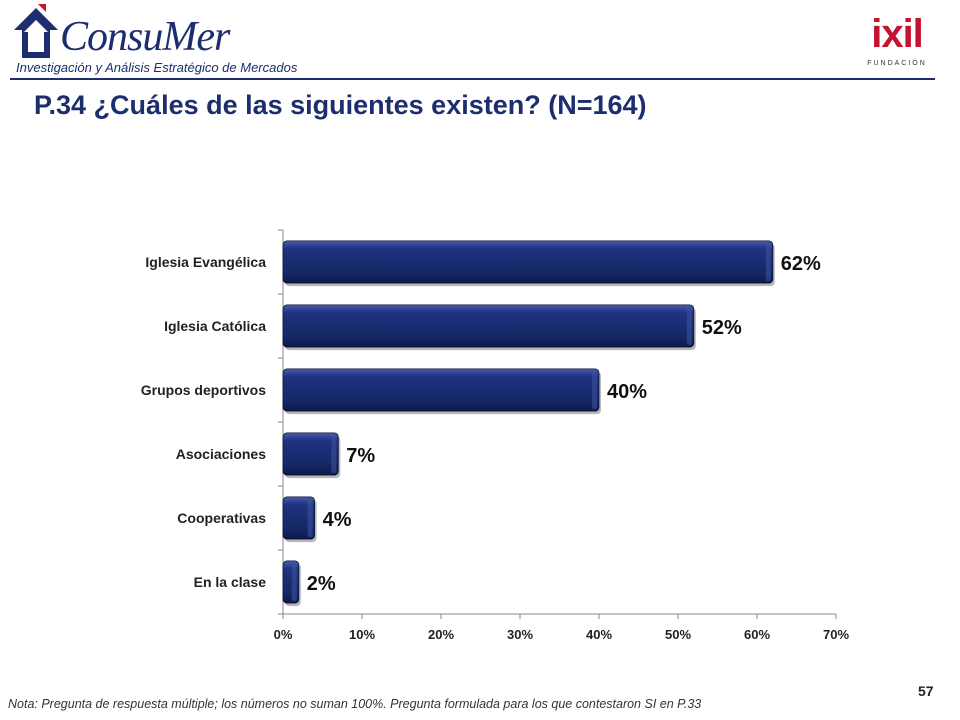 The width and height of the screenshot is (960, 720). I want to click on data-label: 62%, so click(801, 264).